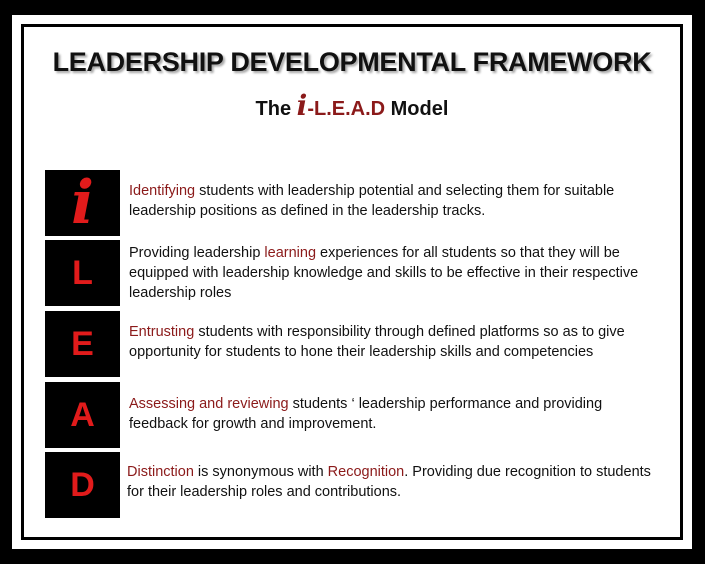 The height and width of the screenshot is (564, 705). I want to click on page-title: LEADERSHIP DEVELOPMENTAL FRAMEWORK, so click(352, 62).